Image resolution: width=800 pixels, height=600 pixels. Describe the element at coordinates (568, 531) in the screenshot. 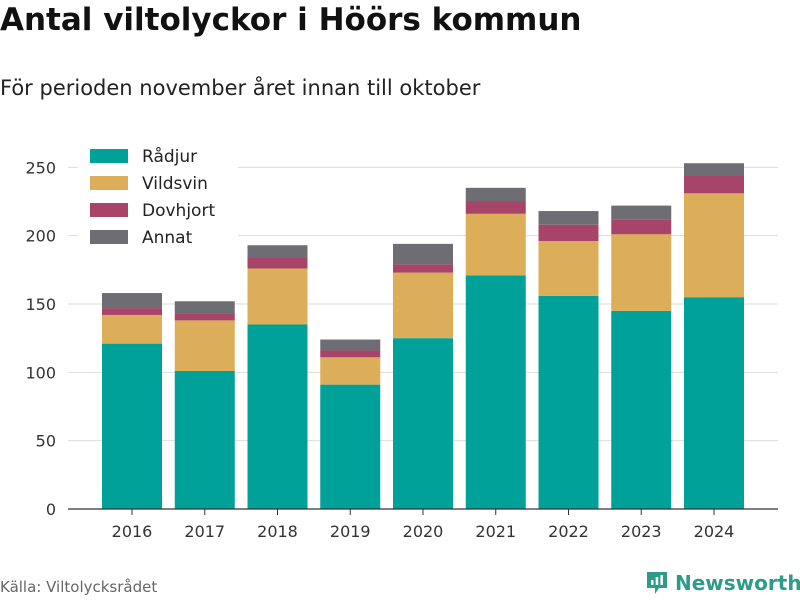

I see `x-tick-label: 2022` at that location.